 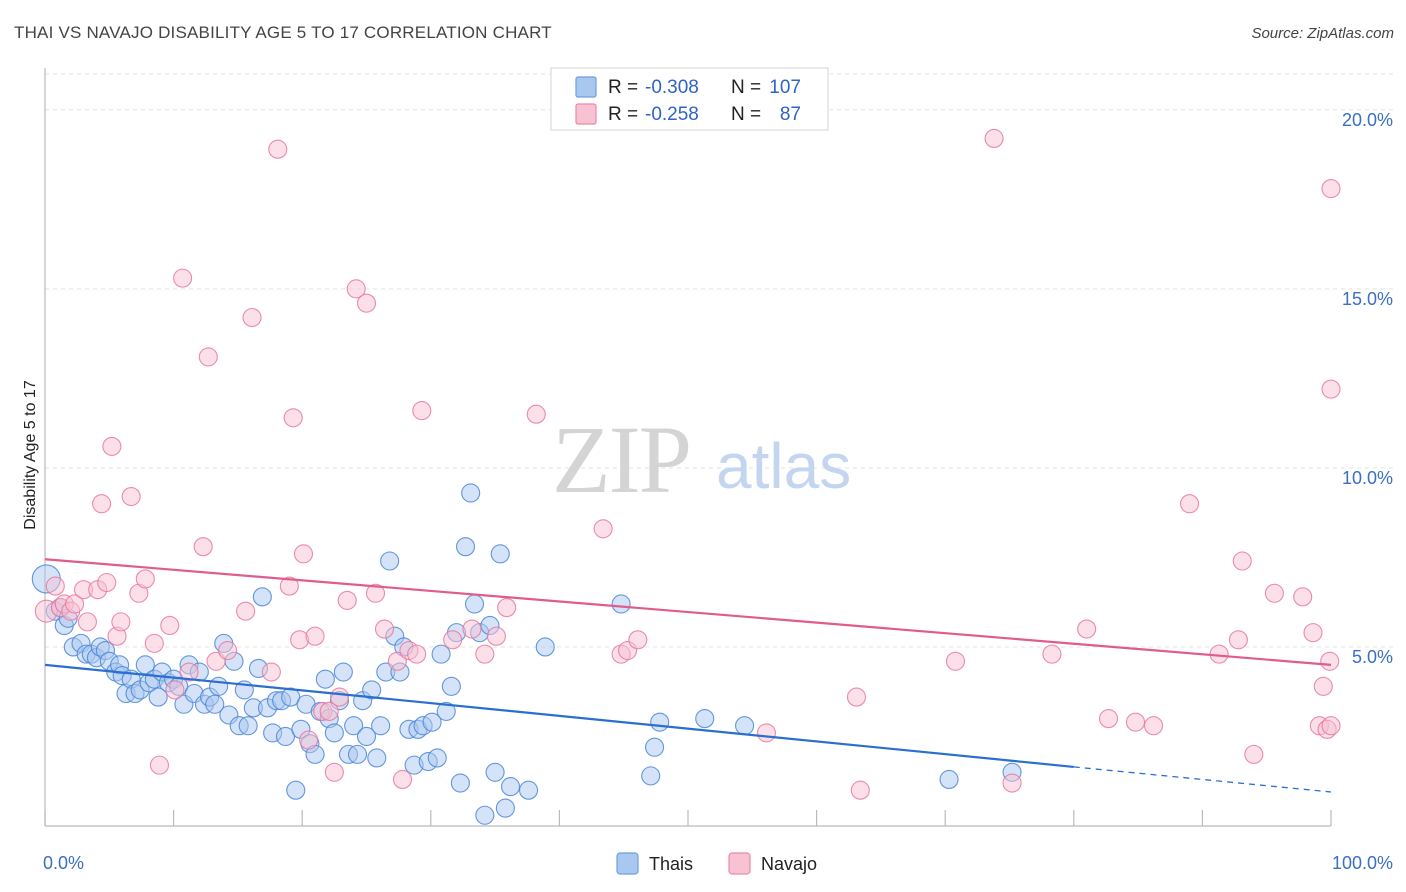 I want to click on series-legend-label-thais: Thais, so click(x=671, y=864).